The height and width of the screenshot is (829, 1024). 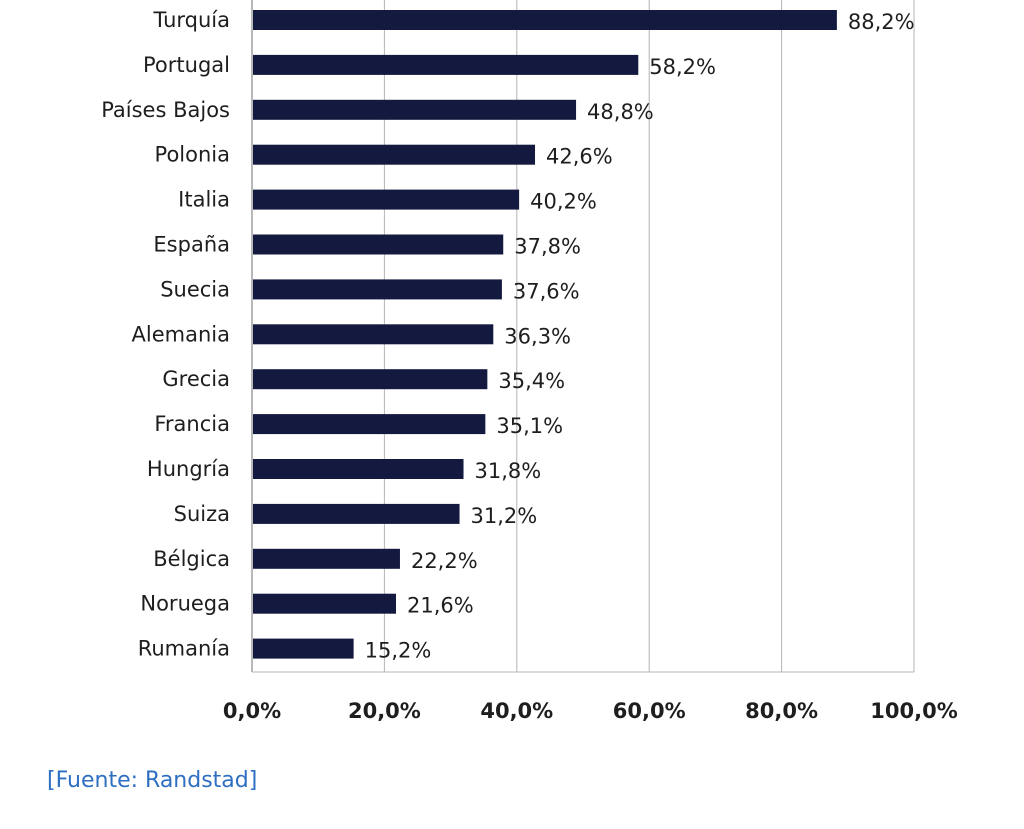 I want to click on value-label: 22,2%, so click(x=444, y=561).